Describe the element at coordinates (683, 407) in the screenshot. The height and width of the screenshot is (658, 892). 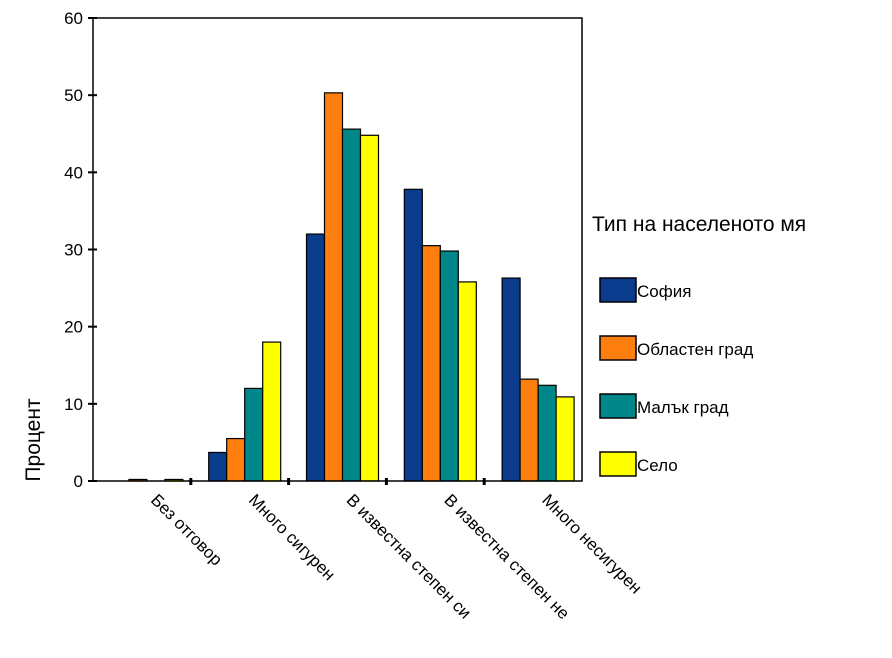
I see `legend-entry-label: Малък град` at that location.